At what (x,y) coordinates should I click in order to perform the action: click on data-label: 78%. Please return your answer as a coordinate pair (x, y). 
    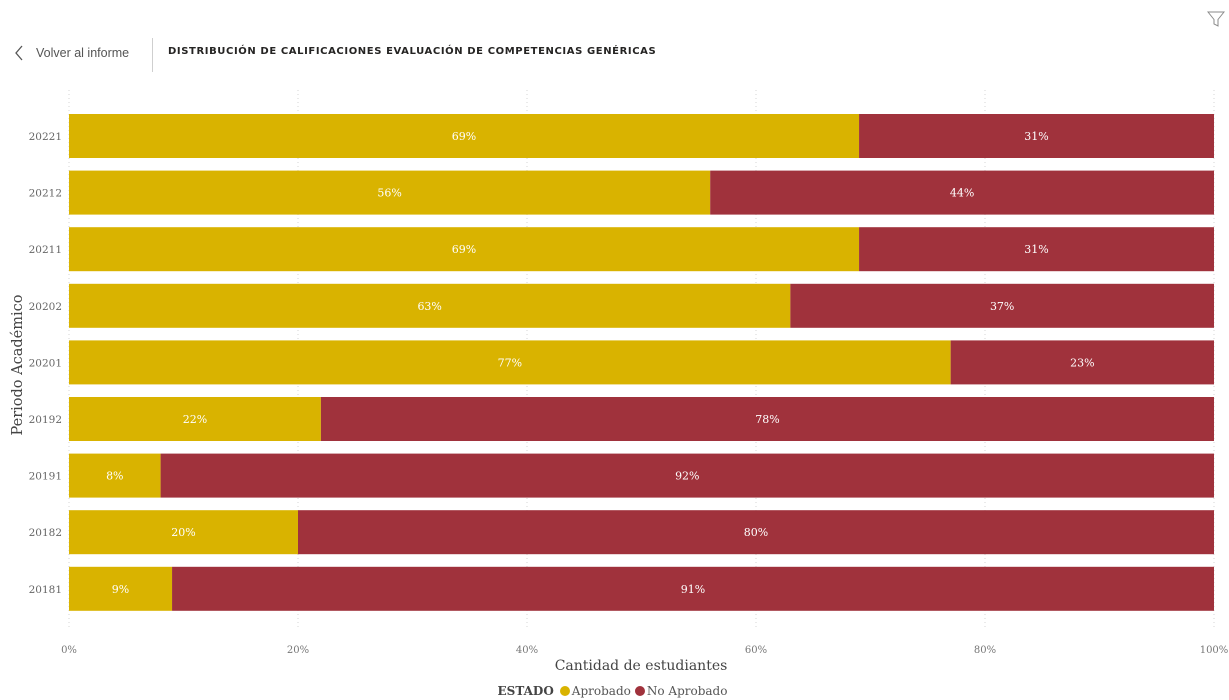
    Looking at the image, I should click on (767, 419).